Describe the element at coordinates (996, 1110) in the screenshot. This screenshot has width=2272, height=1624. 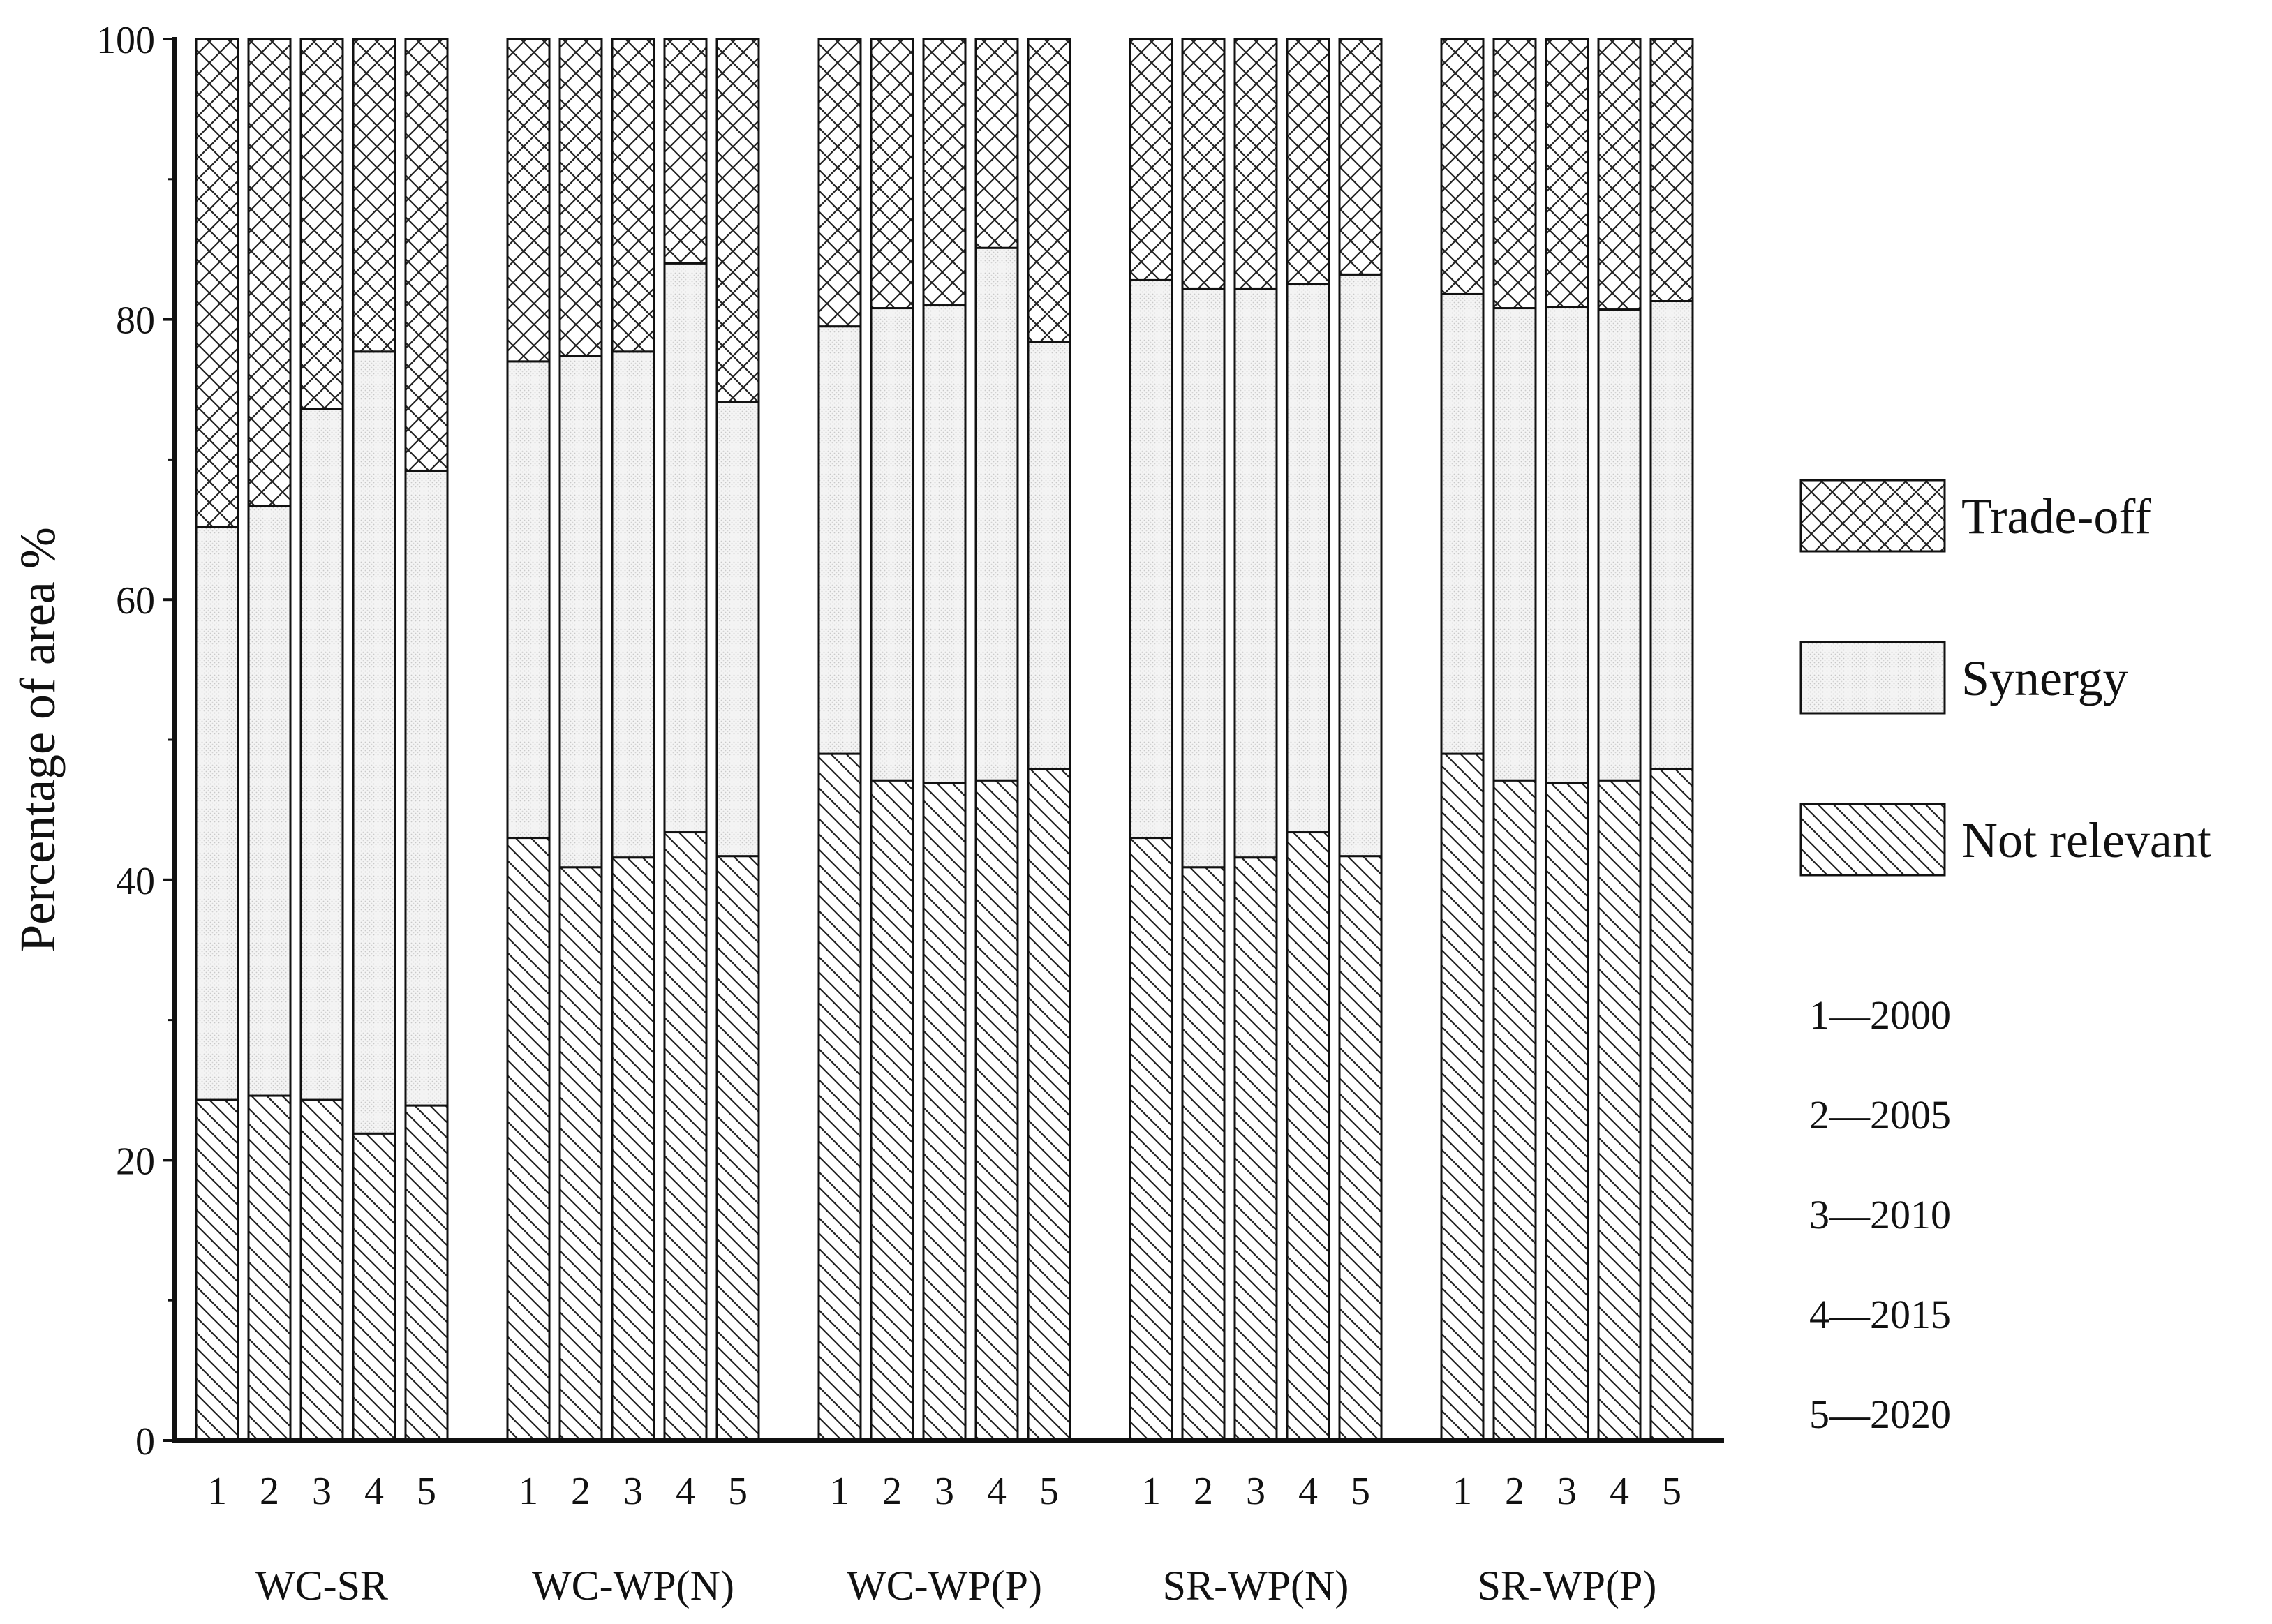
I see `bar-wc-wp-p-4-not-relevant` at that location.